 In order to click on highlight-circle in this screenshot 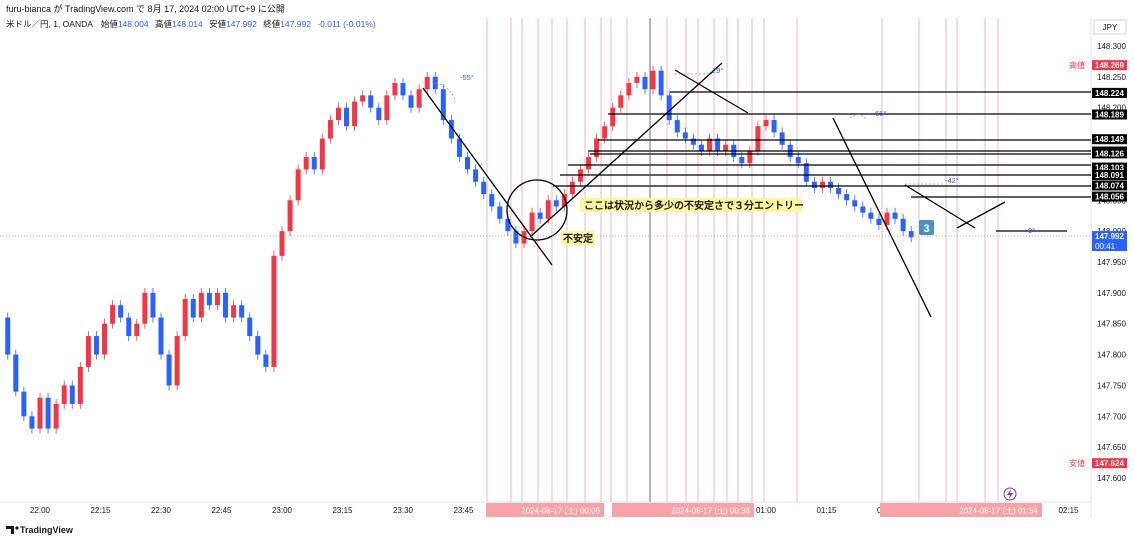, I will do `click(537, 210)`.